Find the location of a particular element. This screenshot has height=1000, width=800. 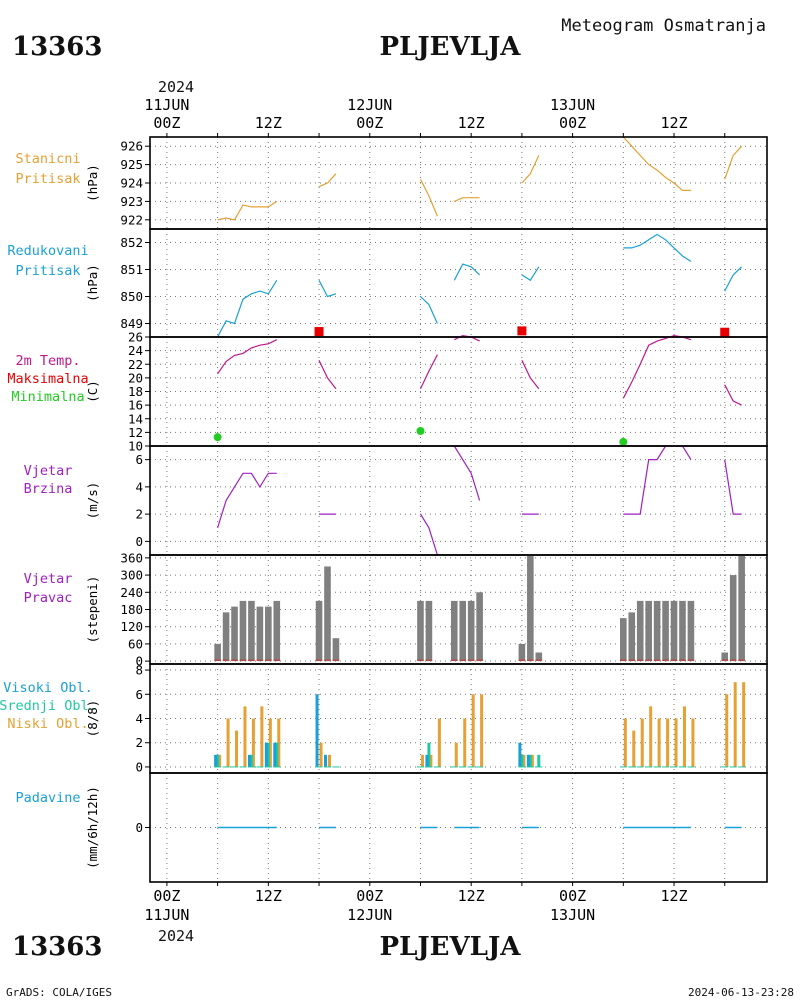

station-name-top: PLJEVLJA is located at coordinates (451, 47).